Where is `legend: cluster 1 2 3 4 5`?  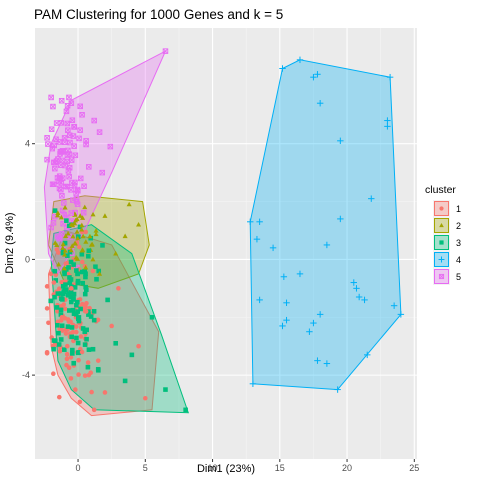 legend: cluster 1 2 3 4 5 is located at coordinates (443, 234).